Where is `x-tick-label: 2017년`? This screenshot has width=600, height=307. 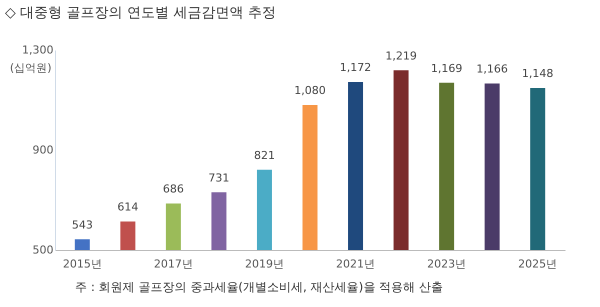 x-tick-label: 2017년 is located at coordinates (173, 264).